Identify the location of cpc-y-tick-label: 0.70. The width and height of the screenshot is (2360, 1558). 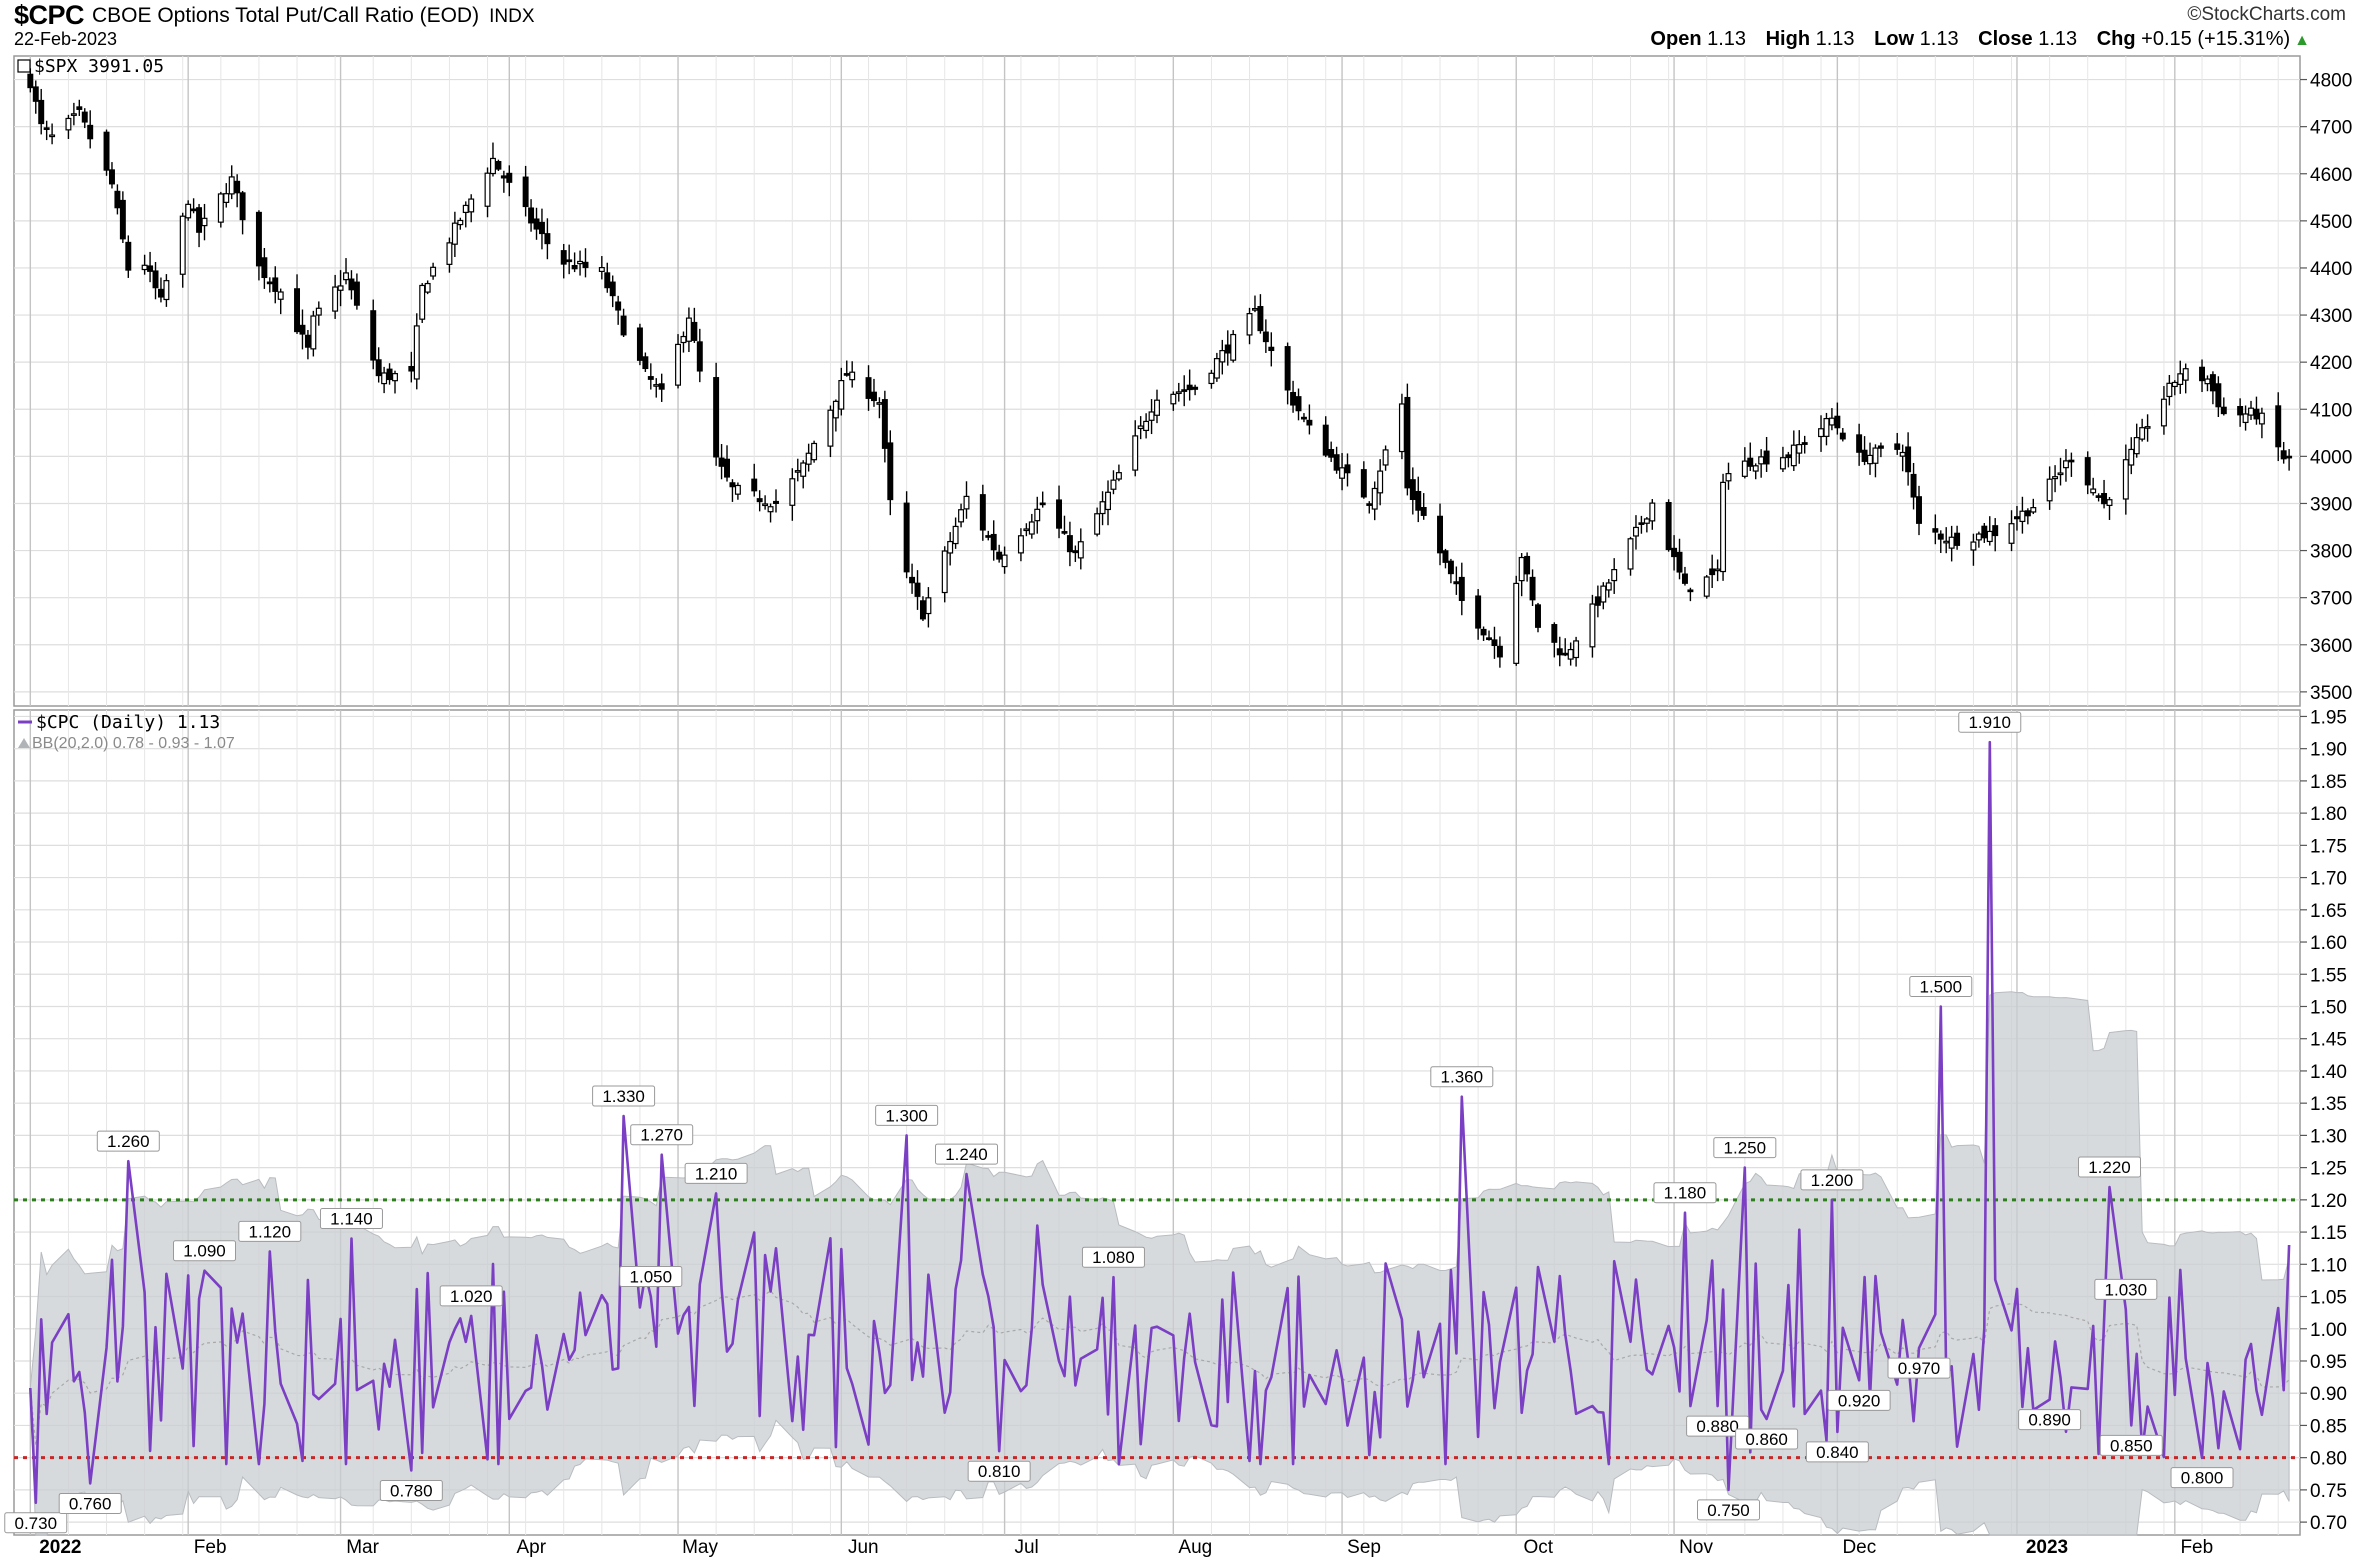
(2328, 1523).